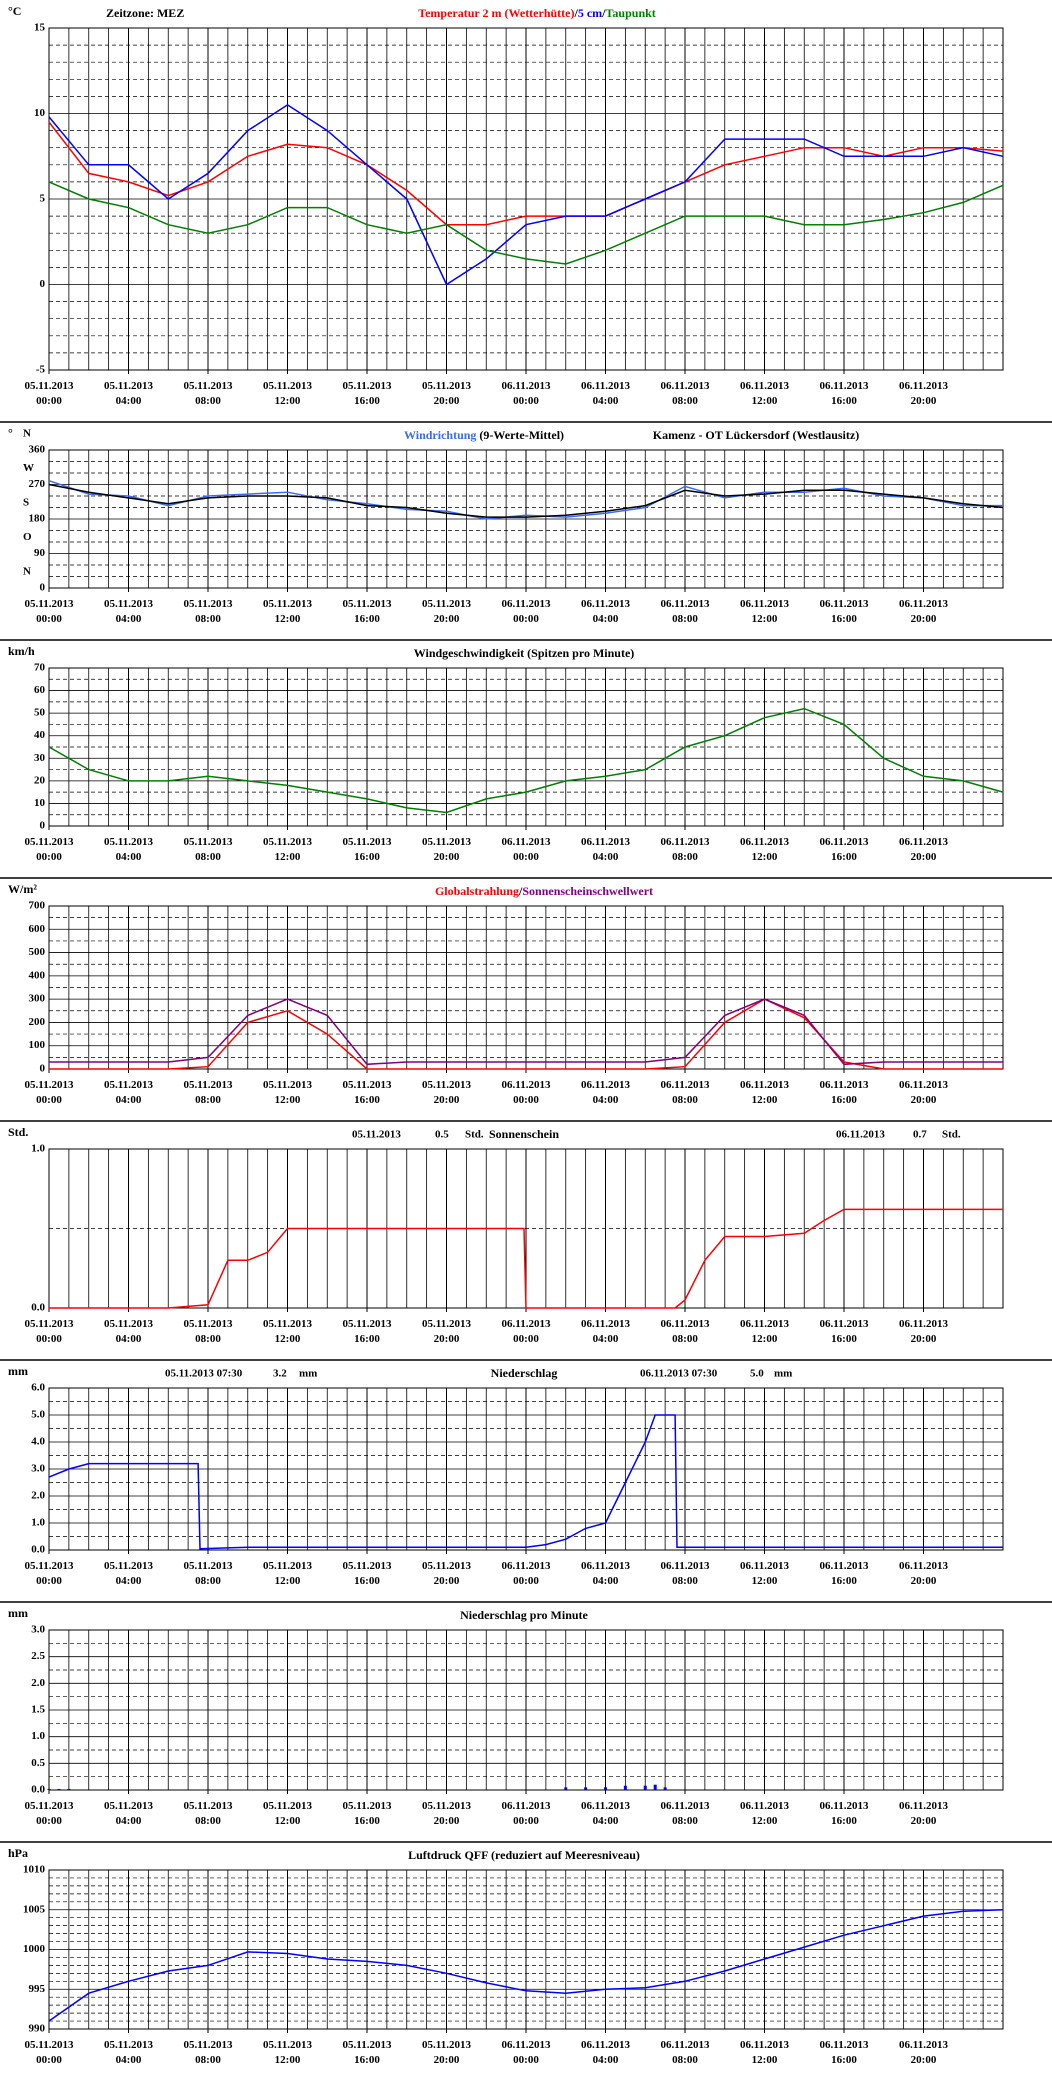 The image size is (1052, 2081). What do you see at coordinates (43, 826) in the screenshot?
I see `y-tick-label: 0` at bounding box center [43, 826].